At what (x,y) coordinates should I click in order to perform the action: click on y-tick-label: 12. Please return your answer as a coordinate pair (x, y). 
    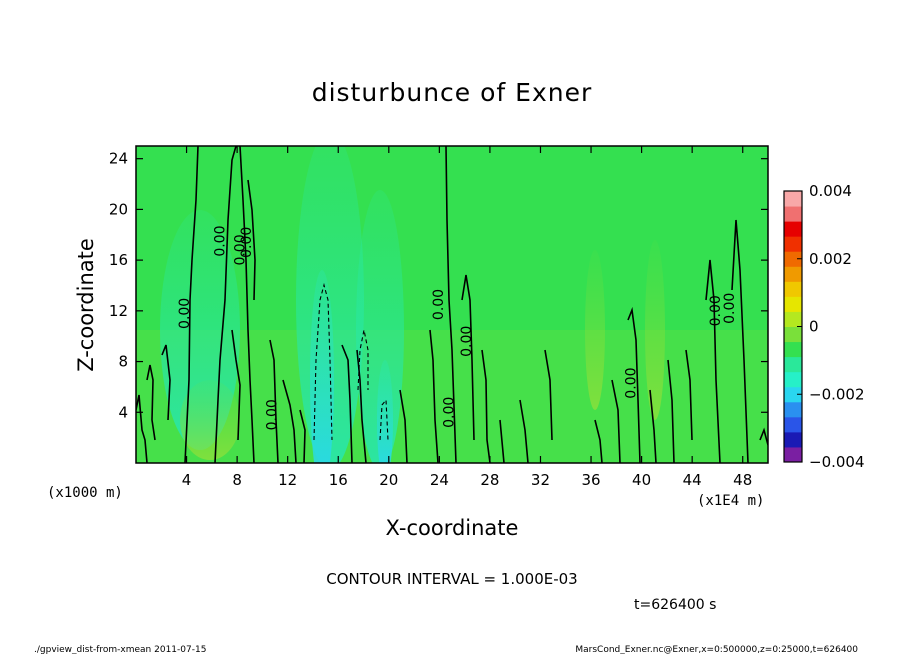
    Looking at the image, I should click on (118, 311).